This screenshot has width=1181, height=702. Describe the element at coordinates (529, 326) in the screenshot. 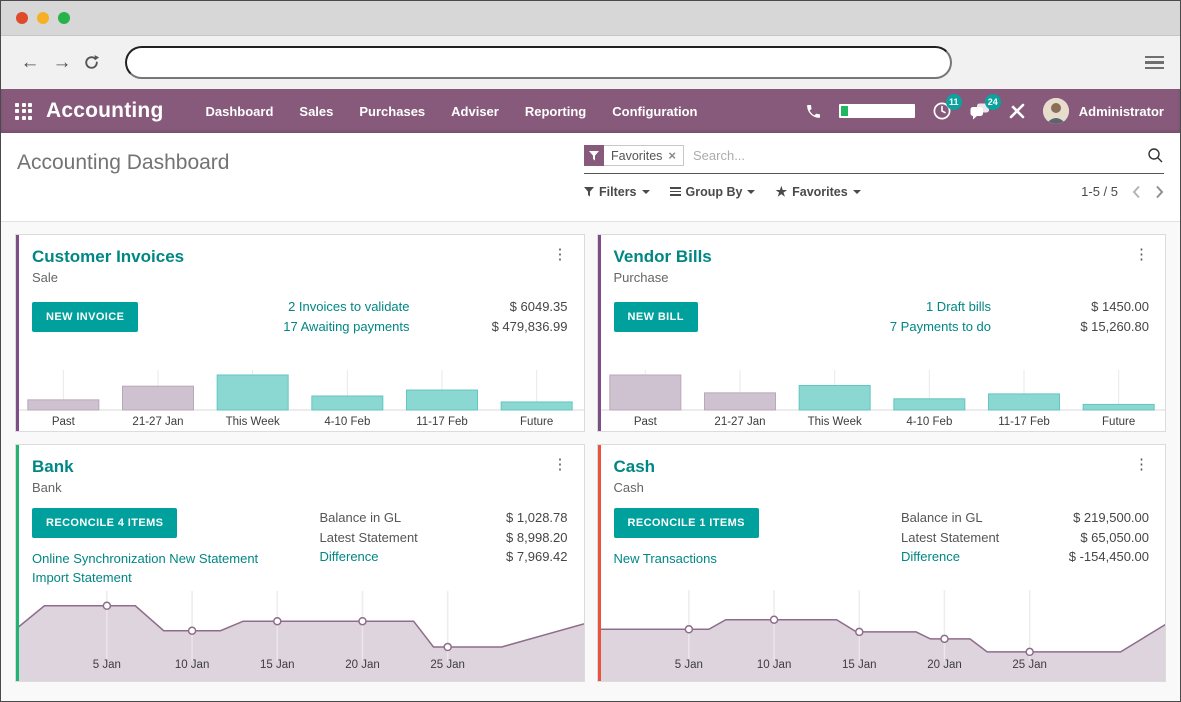

I see `awaiting-payments-amount: $ 479,836.99` at that location.